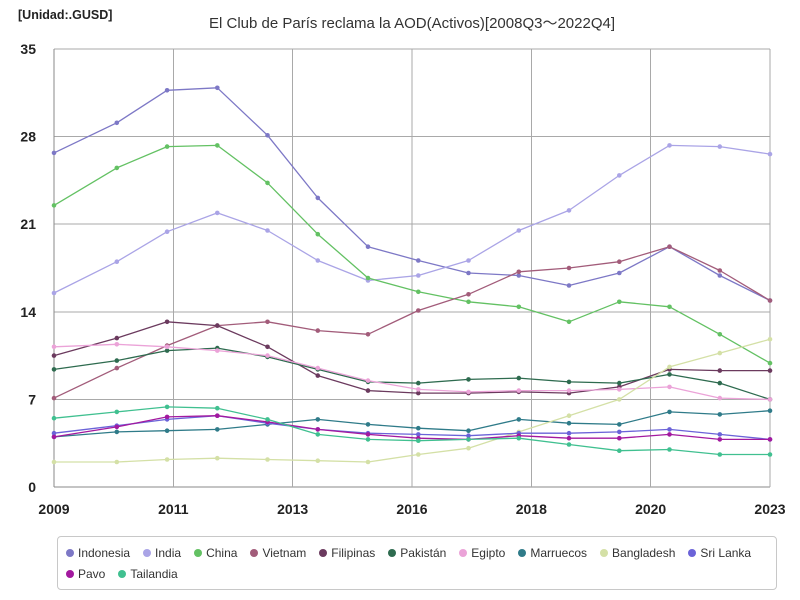 Image resolution: width=800 pixels, height=600 pixels. What do you see at coordinates (284, 552) in the screenshot?
I see `legend-label-vietnam: Vietnam` at bounding box center [284, 552].